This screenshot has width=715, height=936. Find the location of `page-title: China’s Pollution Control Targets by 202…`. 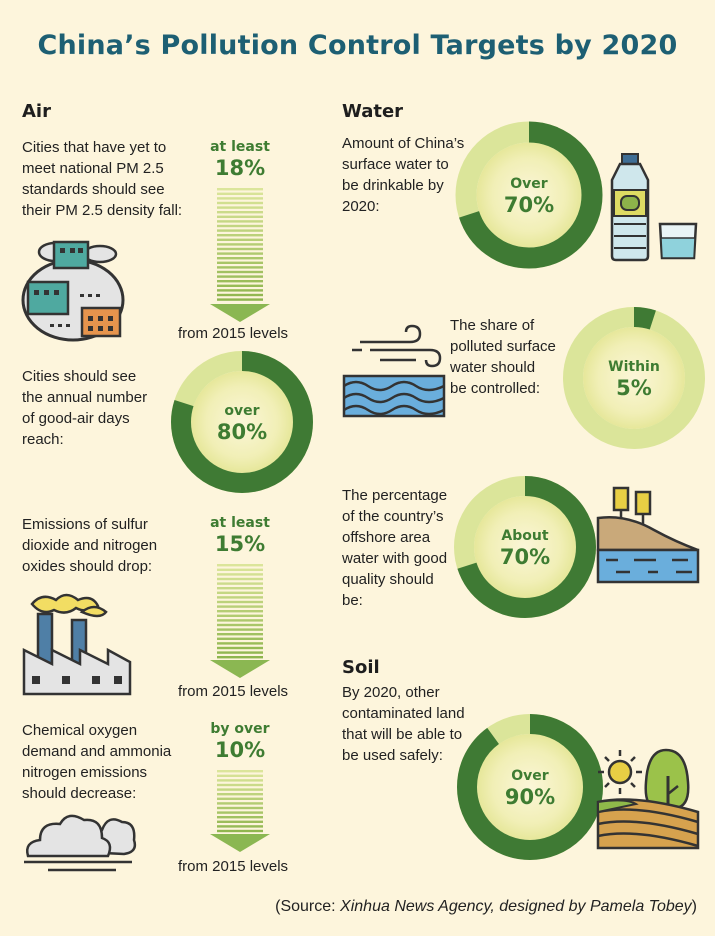

page-title: China’s Pollution Control Targets by 202… is located at coordinates (357, 45).